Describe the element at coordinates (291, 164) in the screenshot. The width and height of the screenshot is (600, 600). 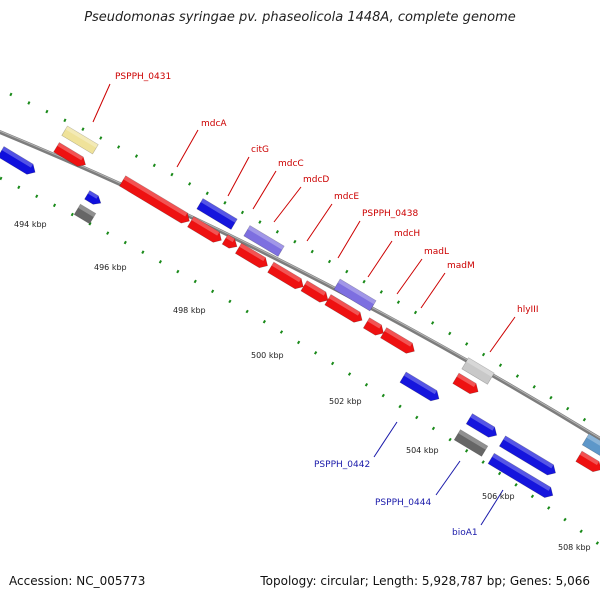
I see `gene-label-mdcc: mdcC` at that location.